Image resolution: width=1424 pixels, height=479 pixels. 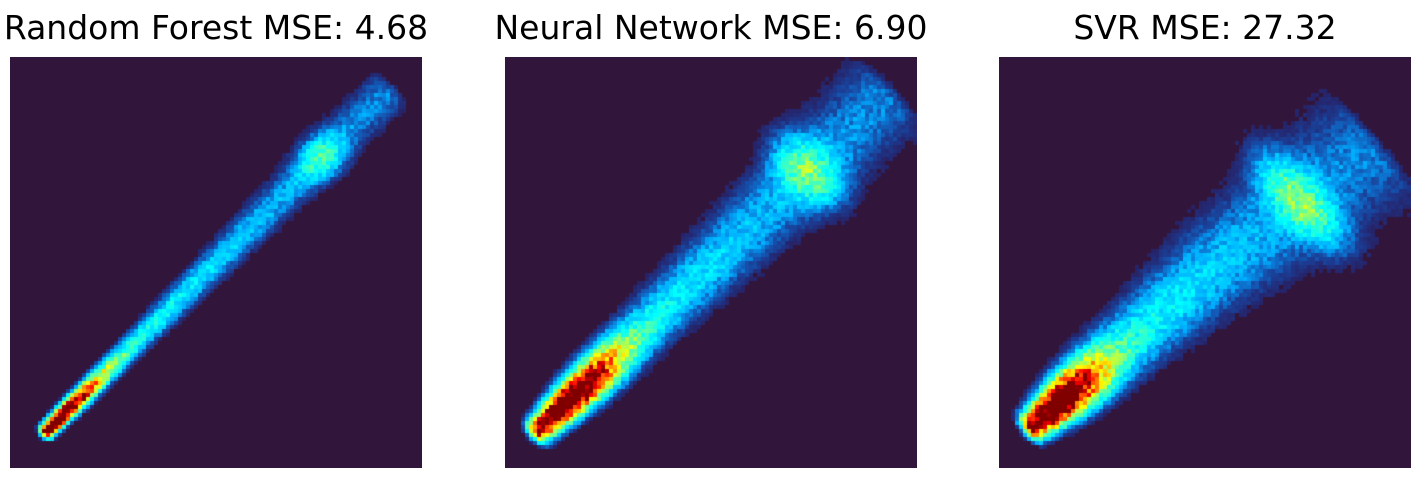 What do you see at coordinates (216, 27) in the screenshot?
I see `chart-title: Random Forest MSE: 4.68` at bounding box center [216, 27].